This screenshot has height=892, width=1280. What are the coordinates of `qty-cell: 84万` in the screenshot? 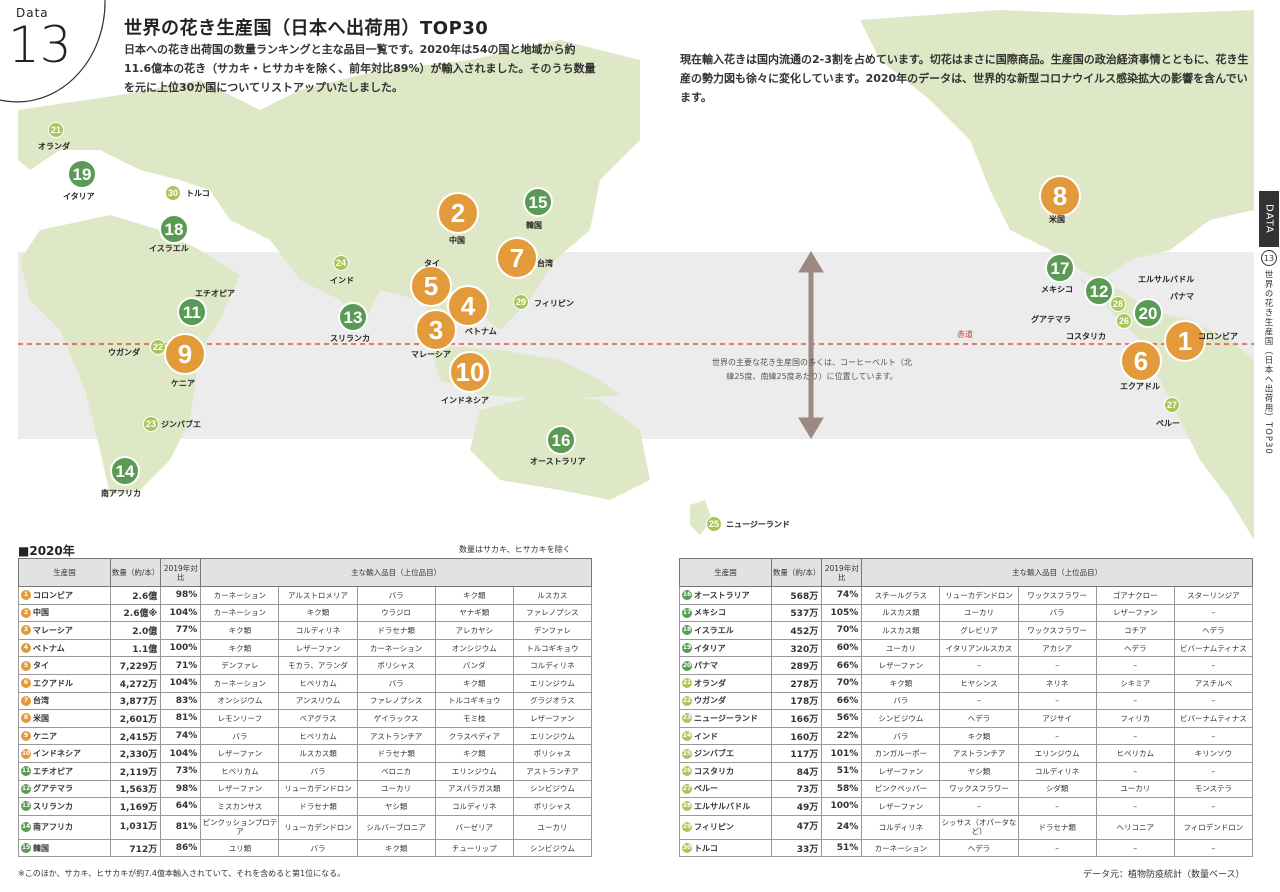 It's located at (797, 771).